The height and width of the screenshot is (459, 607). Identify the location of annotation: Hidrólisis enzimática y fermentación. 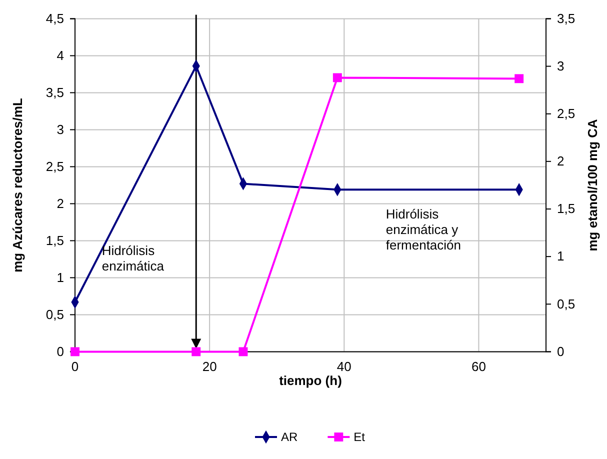
(424, 229).